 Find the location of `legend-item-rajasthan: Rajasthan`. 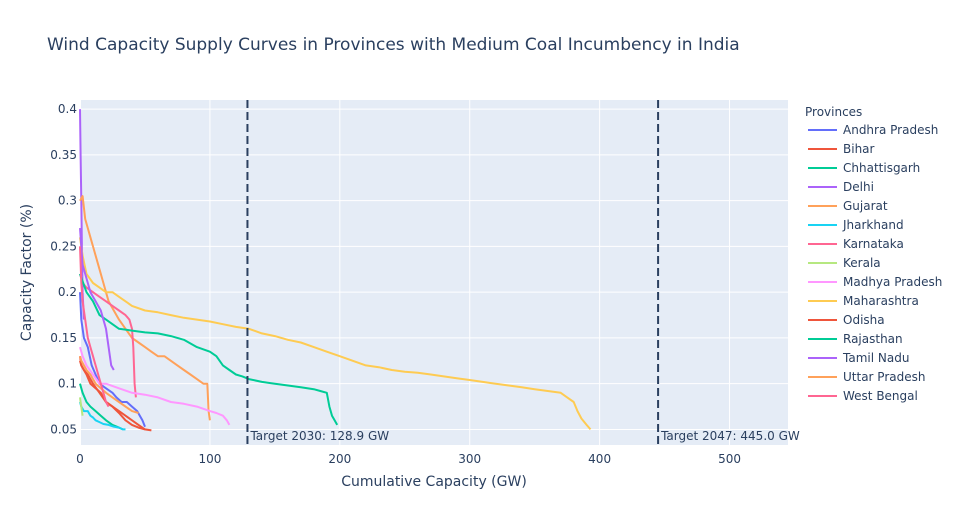

legend-item-rajasthan: Rajasthan is located at coordinates (873, 339).